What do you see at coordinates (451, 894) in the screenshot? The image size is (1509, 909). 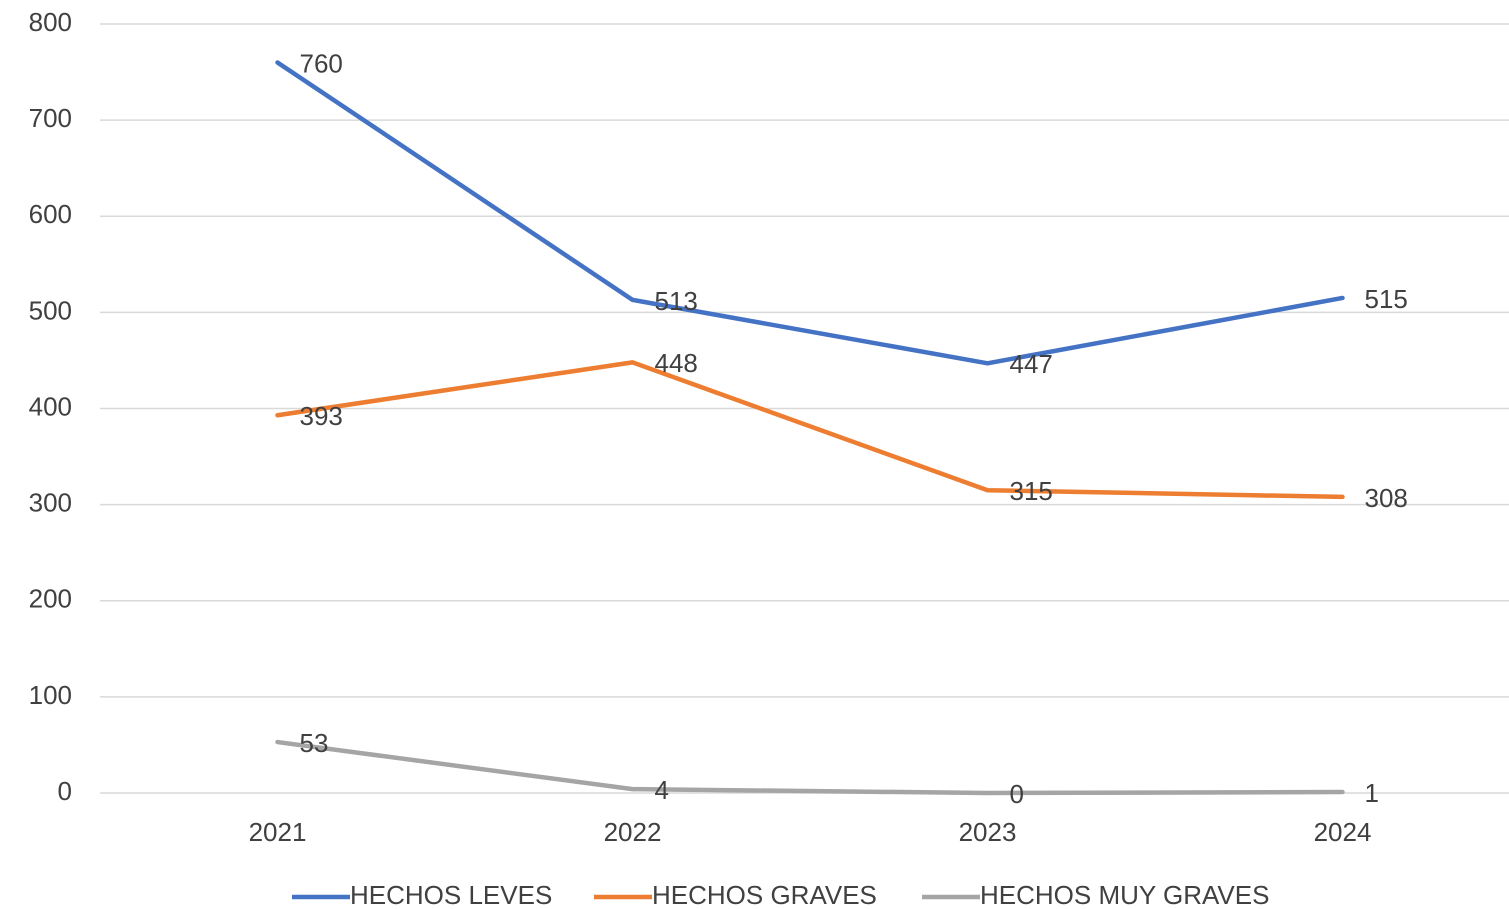 I see `legend-label: HECHOS LEVES` at bounding box center [451, 894].